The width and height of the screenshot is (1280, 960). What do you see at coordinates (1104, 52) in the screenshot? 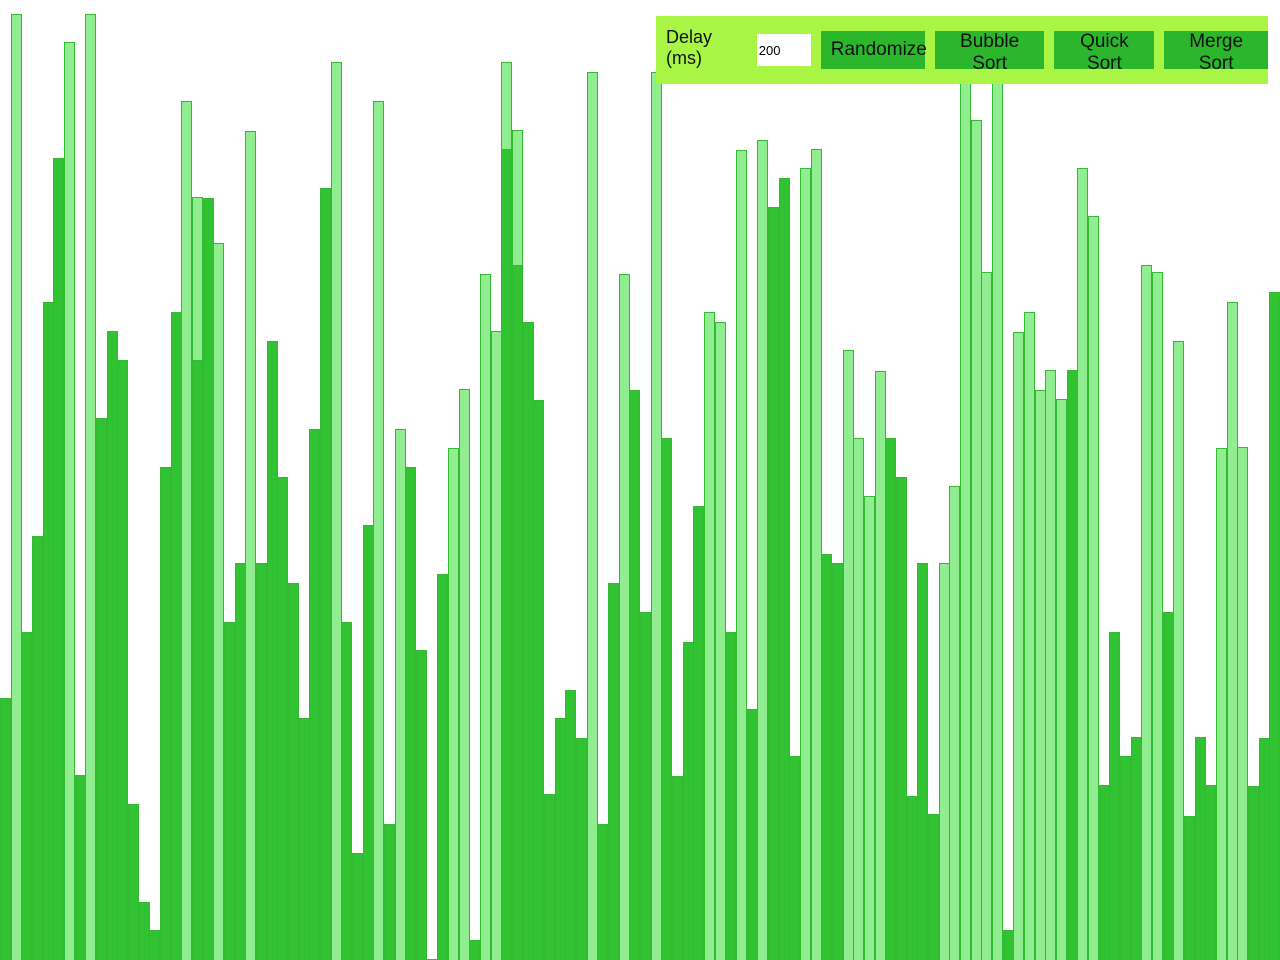
I see `quick-sort-button: Quick Sort` at bounding box center [1104, 52].